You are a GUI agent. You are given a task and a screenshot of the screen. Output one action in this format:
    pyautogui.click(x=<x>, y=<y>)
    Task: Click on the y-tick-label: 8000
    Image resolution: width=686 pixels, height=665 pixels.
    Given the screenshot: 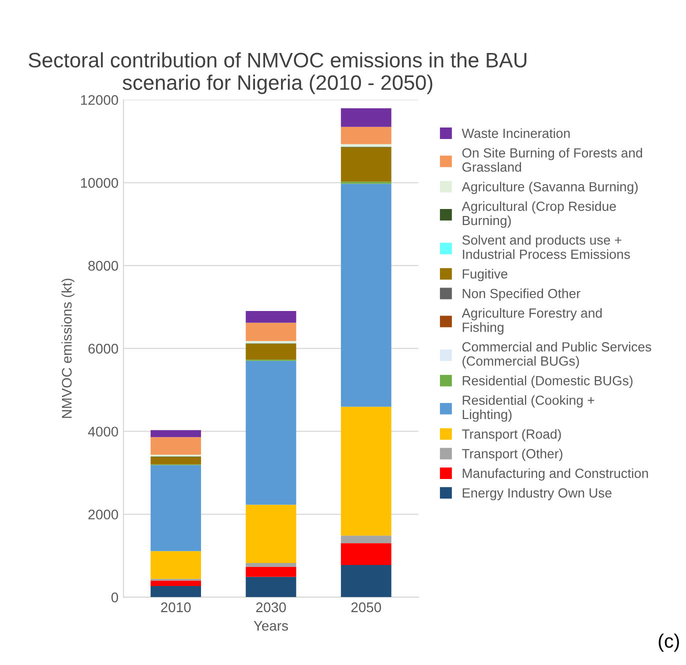 What is the action you would take?
    pyautogui.click(x=103, y=265)
    